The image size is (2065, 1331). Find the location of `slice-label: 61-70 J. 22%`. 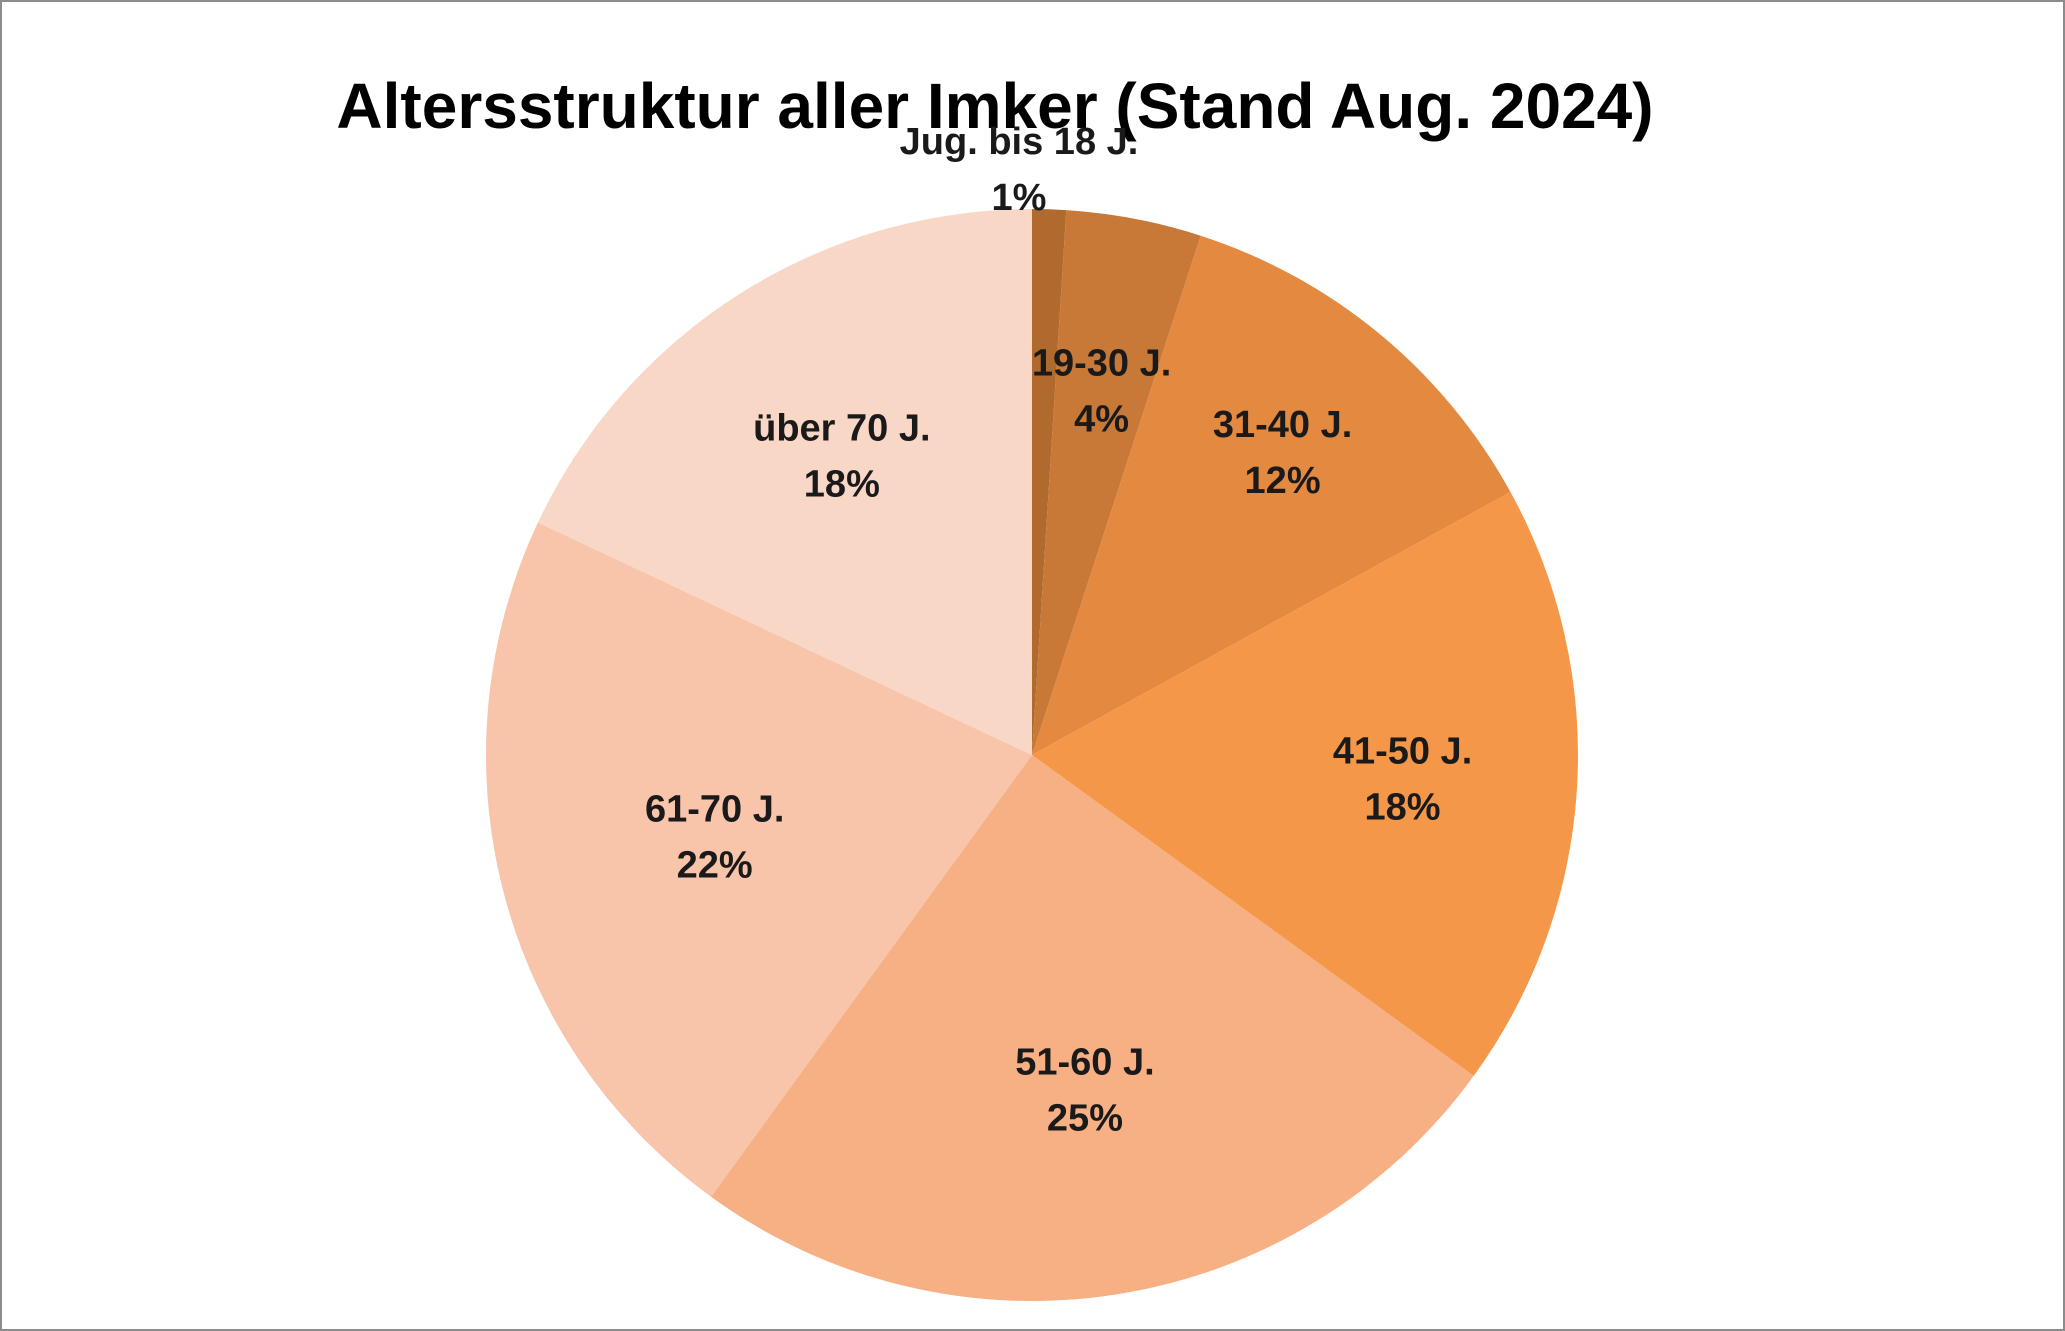

slice-label: 61-70 J. 22% is located at coordinates (714, 837).